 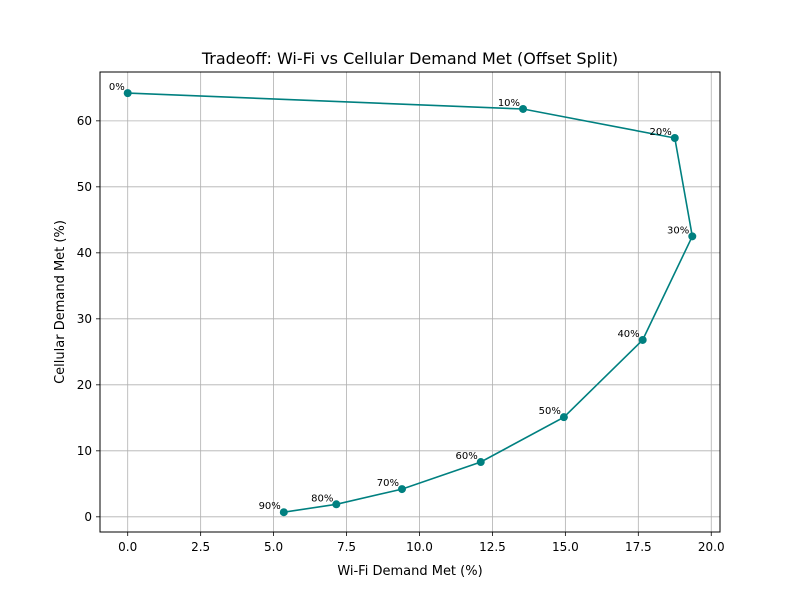 What do you see at coordinates (84, 451) in the screenshot?
I see `y-tick-label: 10` at bounding box center [84, 451].